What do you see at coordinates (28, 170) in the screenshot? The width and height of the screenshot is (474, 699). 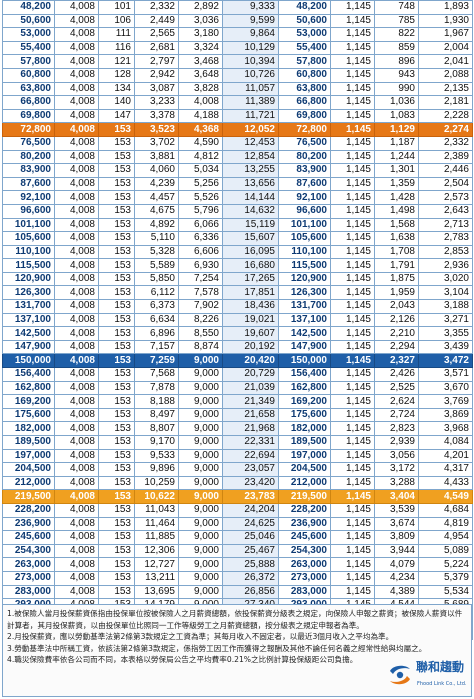 I see `table-cell: 83,900` at bounding box center [28, 170].